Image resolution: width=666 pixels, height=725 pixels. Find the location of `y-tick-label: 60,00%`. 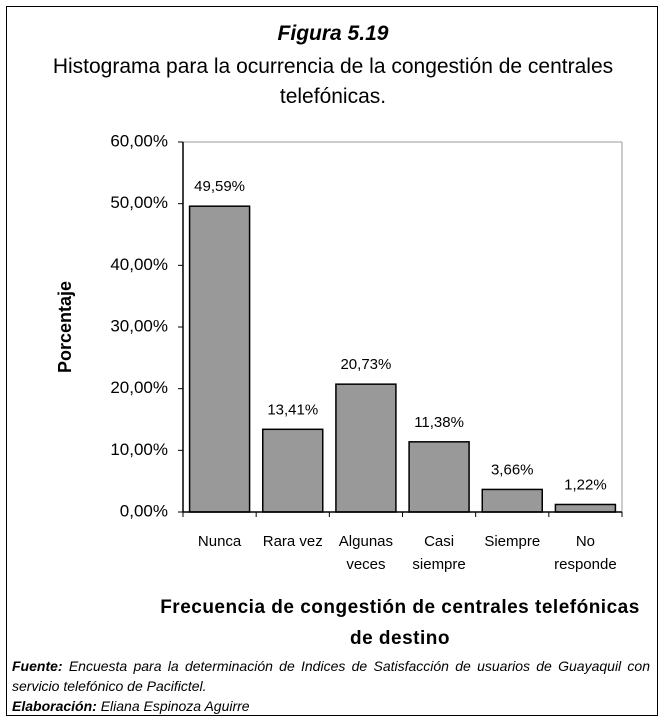

y-tick-label: 60,00% is located at coordinates (139, 140).